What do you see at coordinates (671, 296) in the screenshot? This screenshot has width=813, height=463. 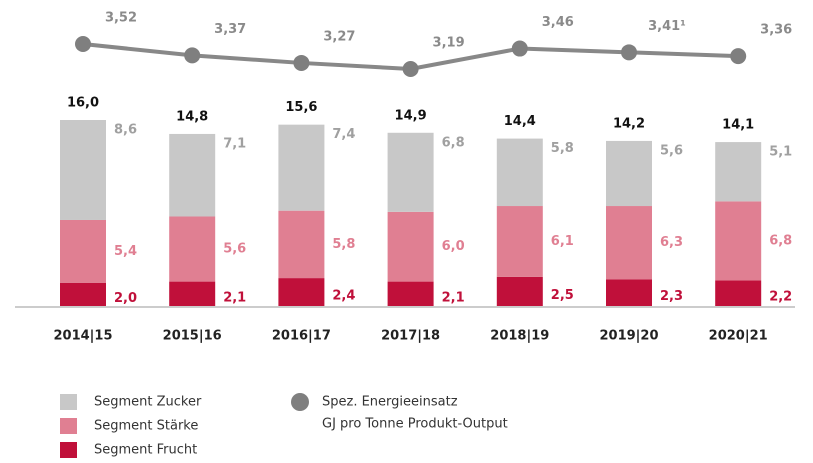 I see `value-label: 2,3` at bounding box center [671, 296].